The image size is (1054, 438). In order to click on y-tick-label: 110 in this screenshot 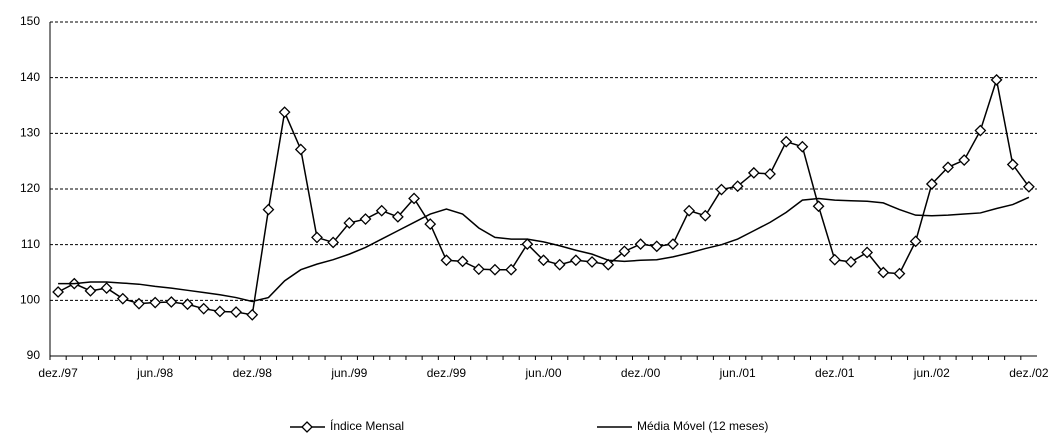, I will do `click(30, 244)`.